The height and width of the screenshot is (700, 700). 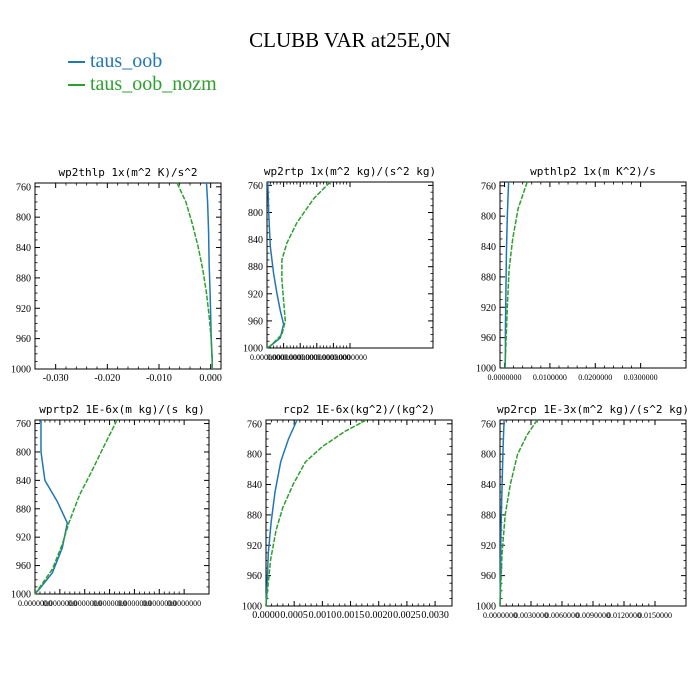 What do you see at coordinates (435, 615) in the screenshot?
I see `x-tick-label: 0.0030` at bounding box center [435, 615].